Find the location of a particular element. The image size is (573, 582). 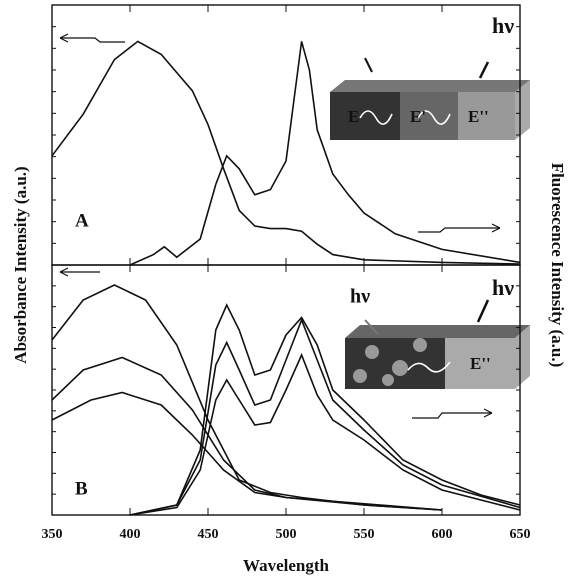

x-tick-label: 600 is located at coordinates (442, 534).